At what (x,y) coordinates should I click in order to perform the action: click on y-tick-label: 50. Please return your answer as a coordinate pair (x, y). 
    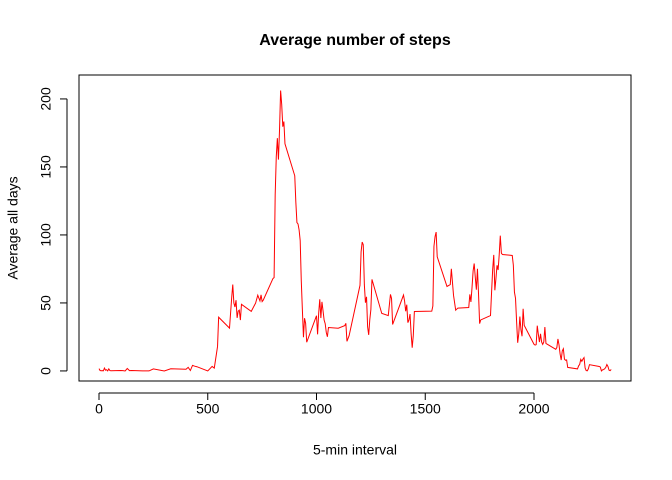
    Looking at the image, I should click on (46, 303).